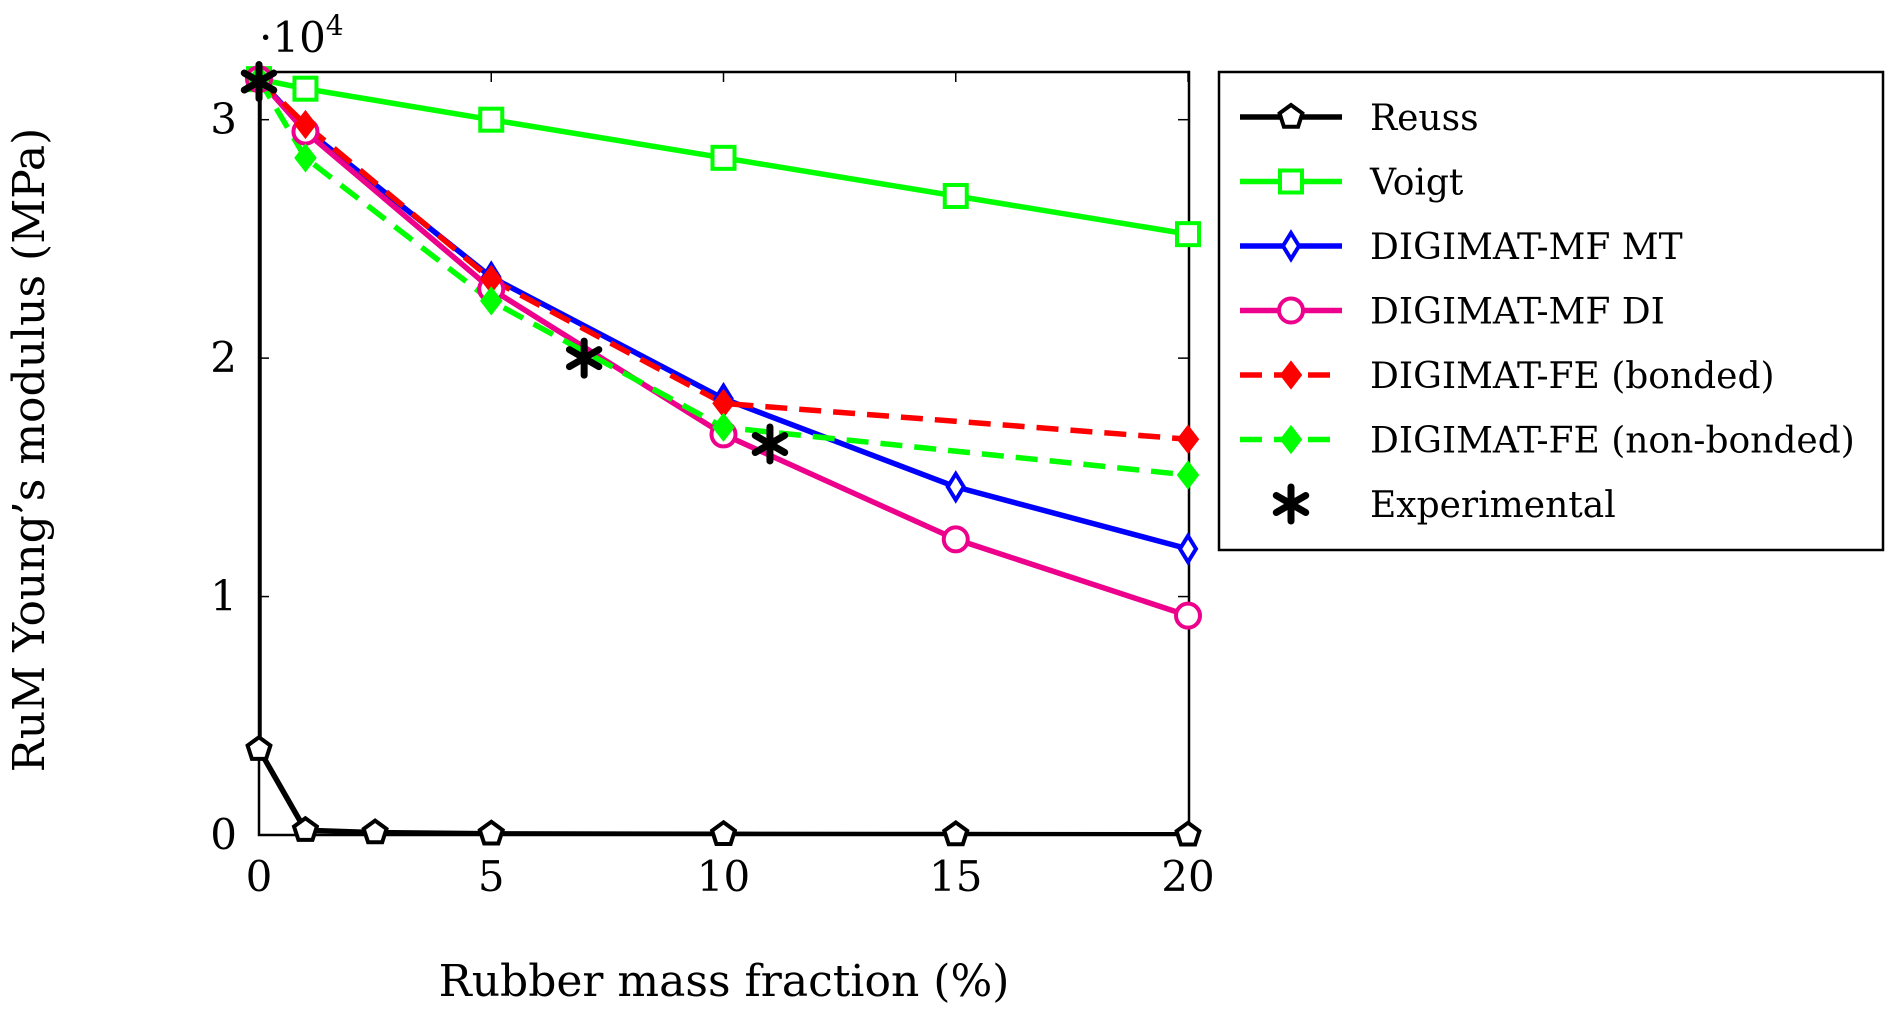  I want to click on legend-entry-digimat-fe-bonded: DIGIMAT-FE (bonded), so click(1507, 376).